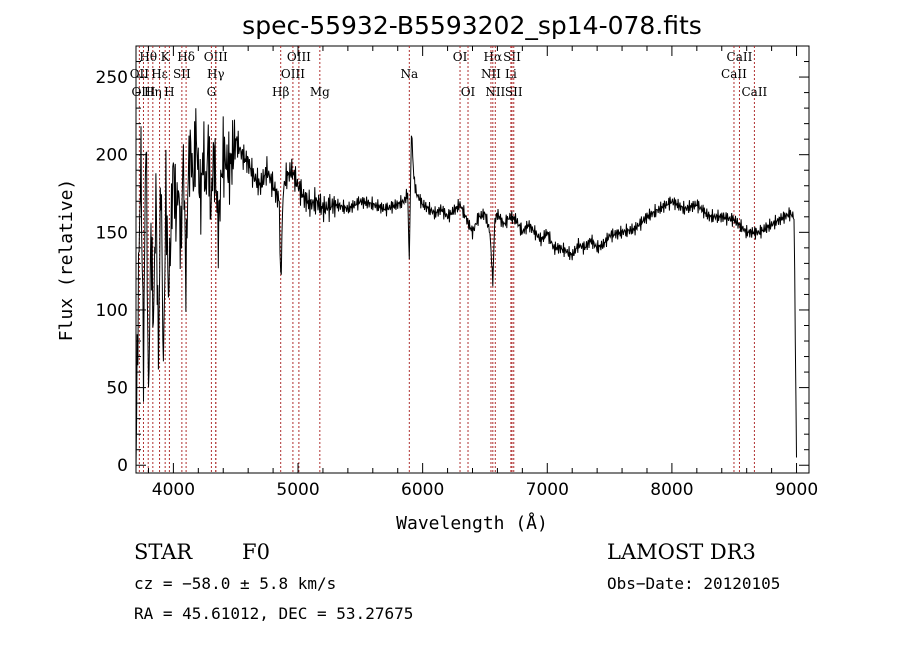 Image resolution: width=900 pixels, height=649 pixels. What do you see at coordinates (163, 552) in the screenshot?
I see `object-class: STAR` at bounding box center [163, 552].